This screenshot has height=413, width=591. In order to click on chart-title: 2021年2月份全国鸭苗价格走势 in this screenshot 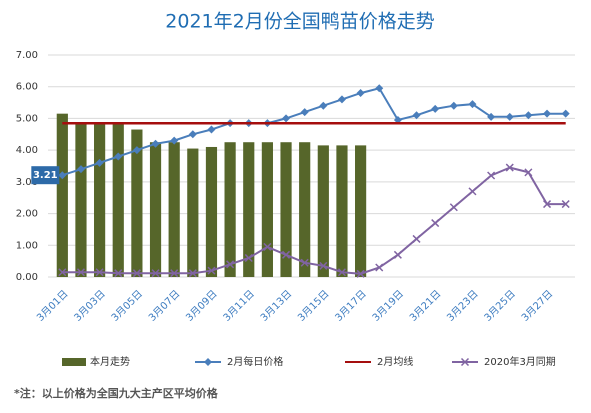, I will do `click(299, 22)`.